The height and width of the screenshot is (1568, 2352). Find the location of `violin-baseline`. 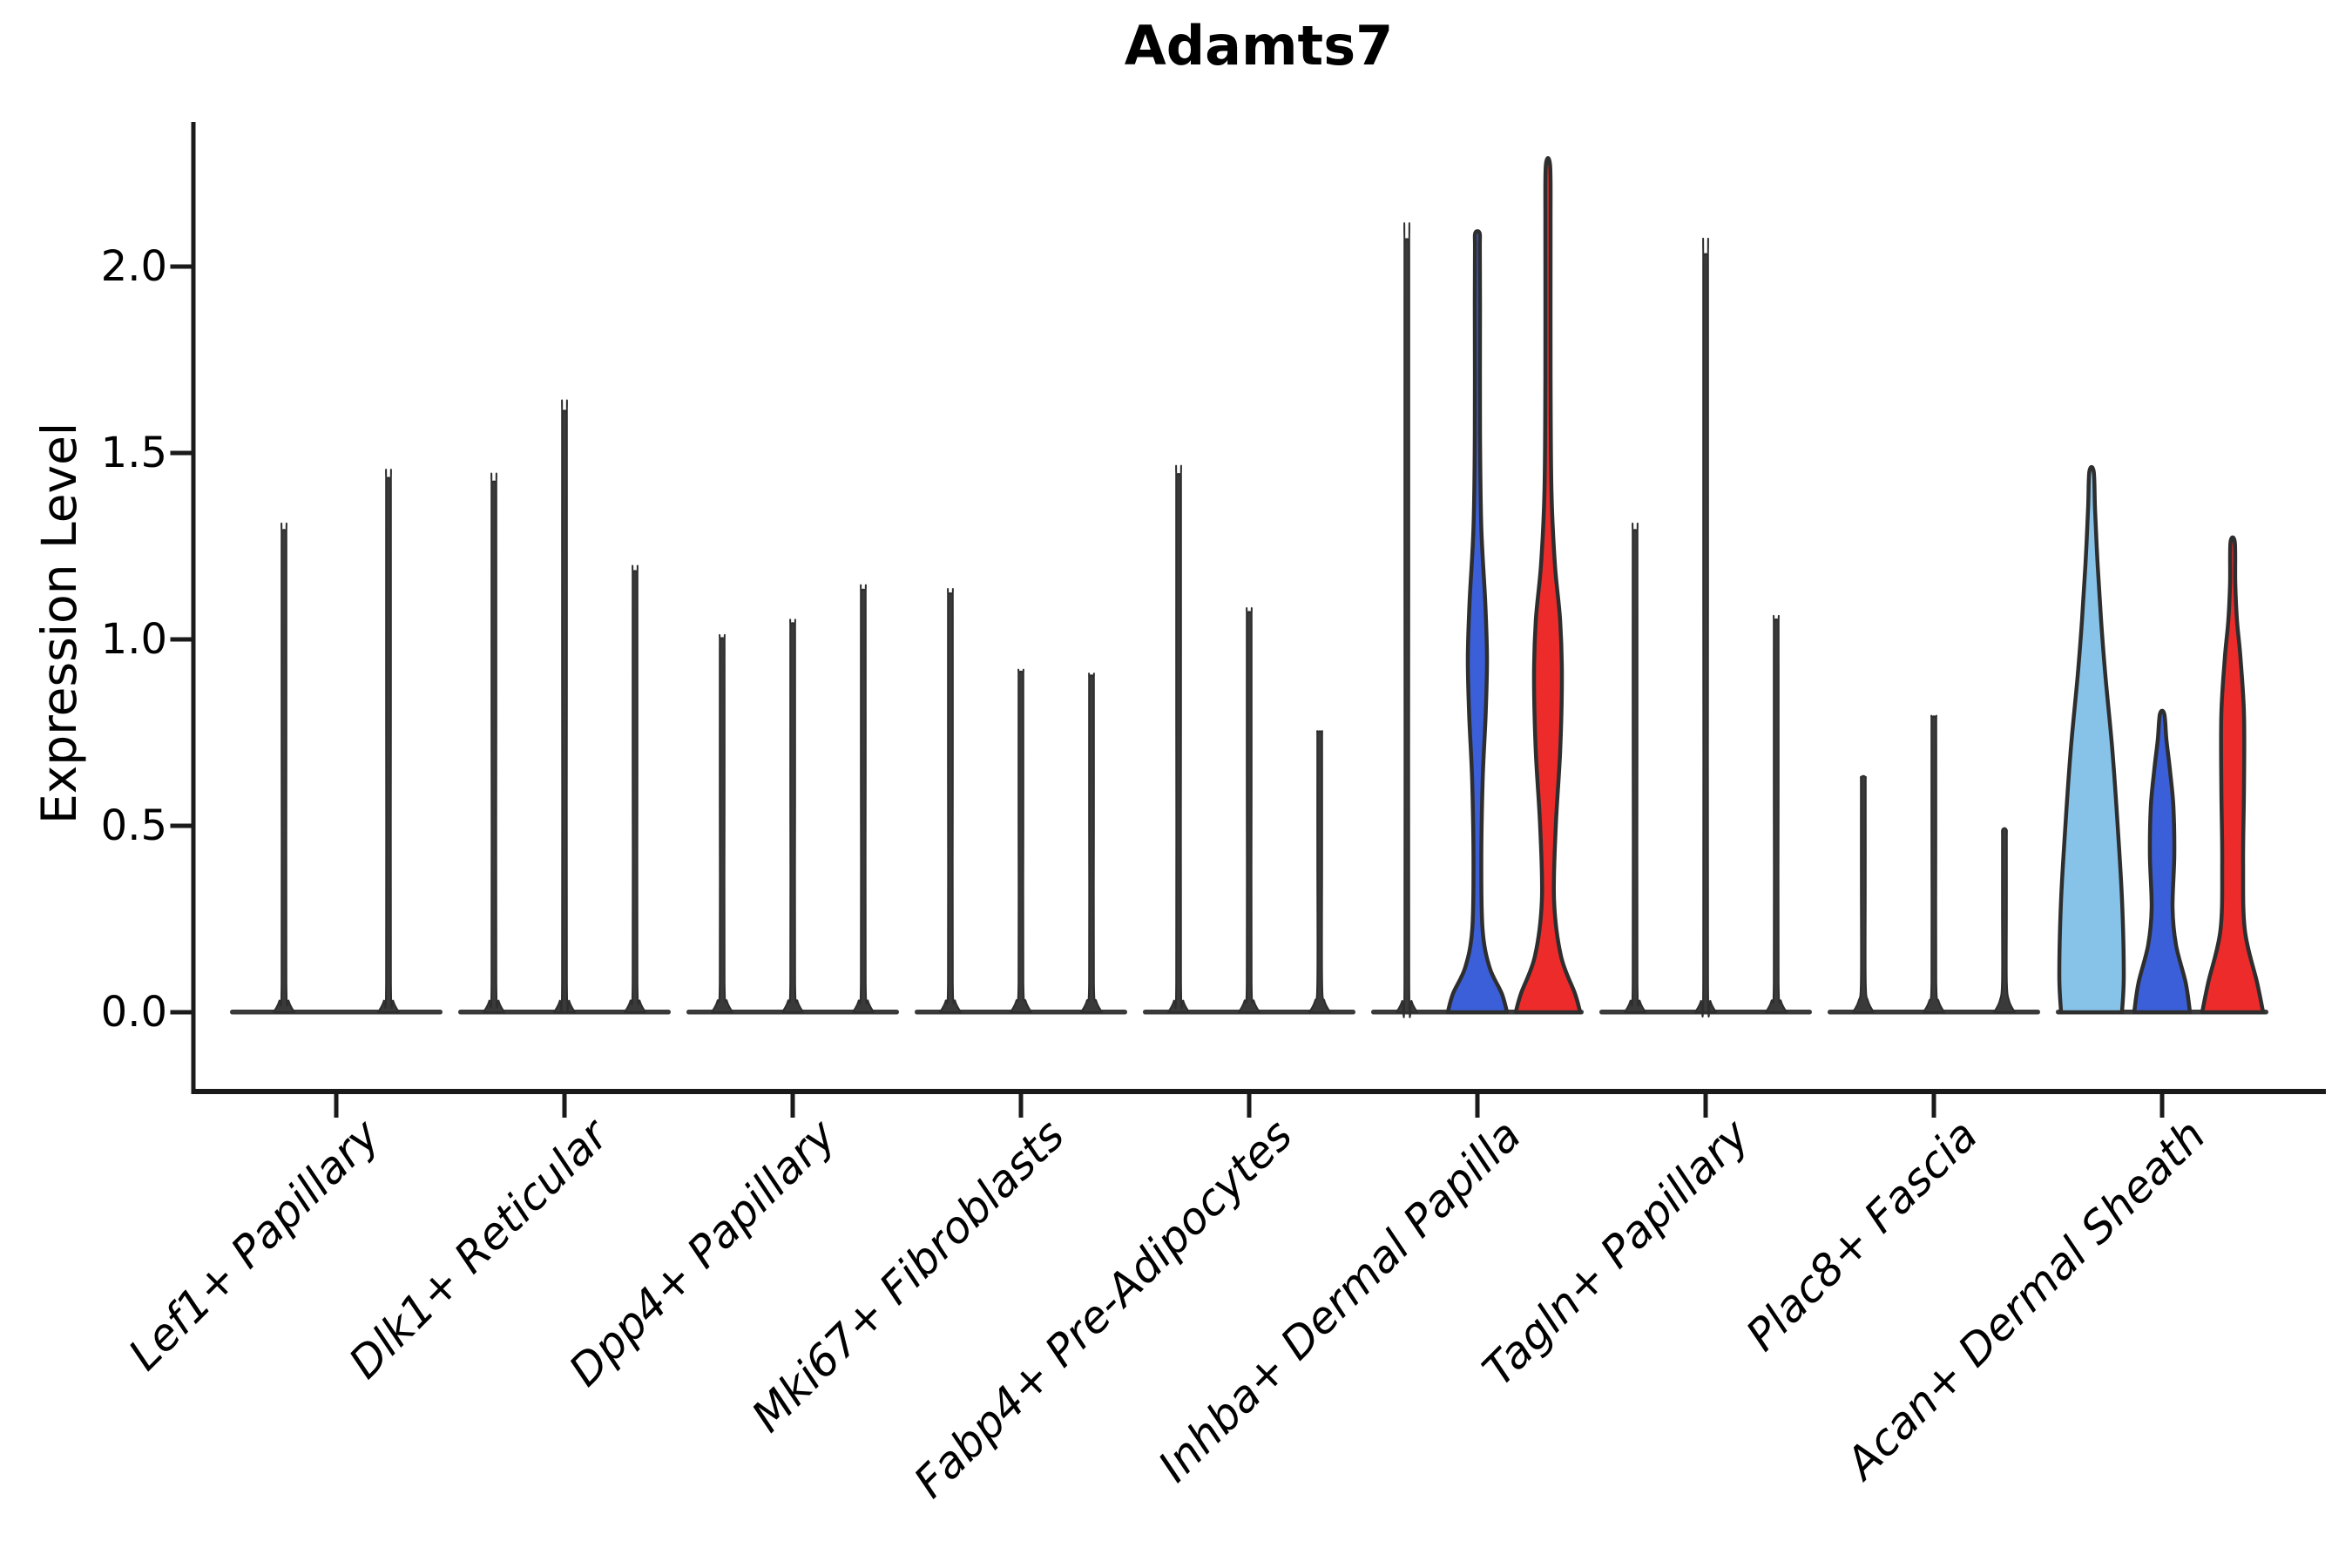

violin-baseline is located at coordinates (336, 1013).